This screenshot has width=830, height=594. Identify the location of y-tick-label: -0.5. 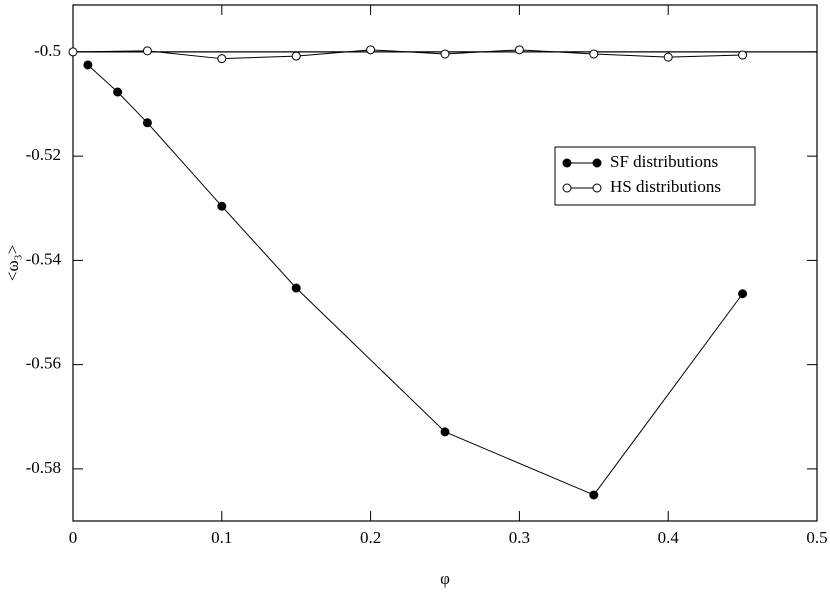
(47, 50).